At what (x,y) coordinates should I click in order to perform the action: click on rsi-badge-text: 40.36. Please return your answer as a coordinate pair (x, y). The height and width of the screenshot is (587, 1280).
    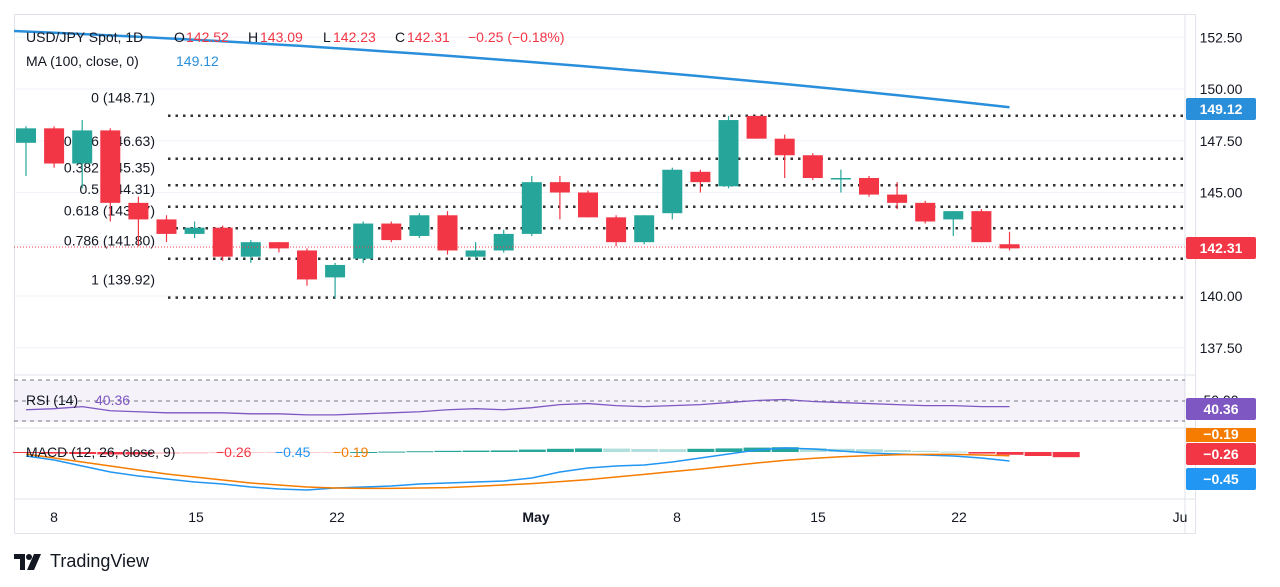
    Looking at the image, I should click on (1220, 409).